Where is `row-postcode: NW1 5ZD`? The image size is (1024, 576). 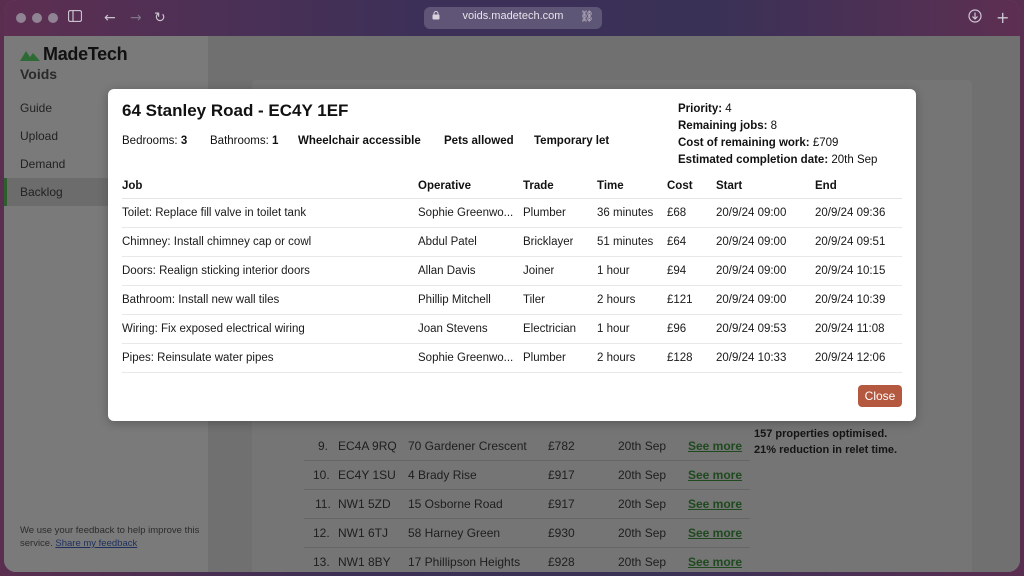 row-postcode: NW1 5ZD is located at coordinates (364, 504).